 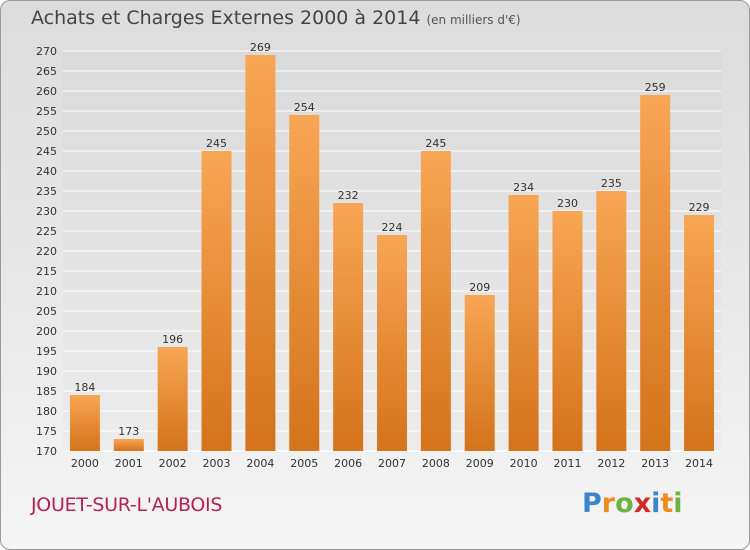 What do you see at coordinates (608, 503) in the screenshot?
I see `logo-letter: r` at bounding box center [608, 503].